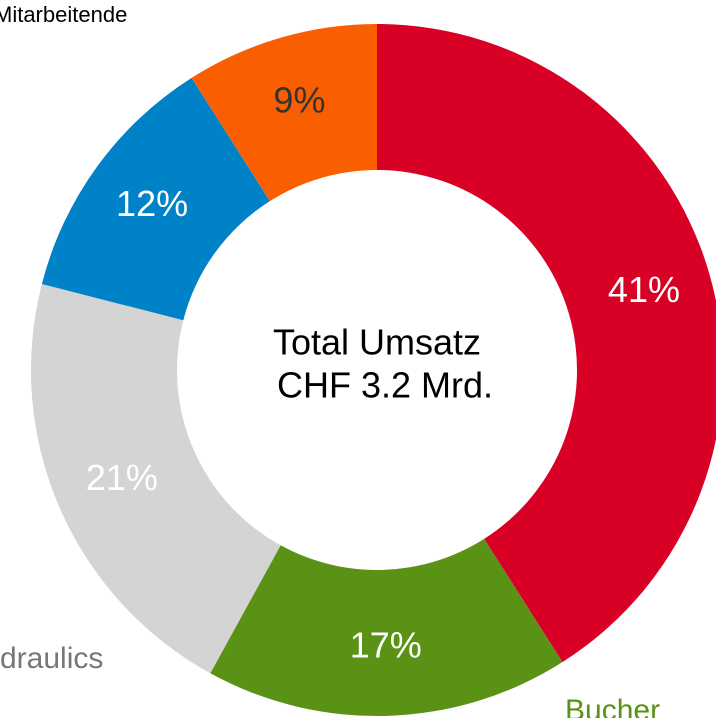 This screenshot has width=716, height=718. Describe the element at coordinates (644, 289) in the screenshot. I see `value-label: 41%` at that location.